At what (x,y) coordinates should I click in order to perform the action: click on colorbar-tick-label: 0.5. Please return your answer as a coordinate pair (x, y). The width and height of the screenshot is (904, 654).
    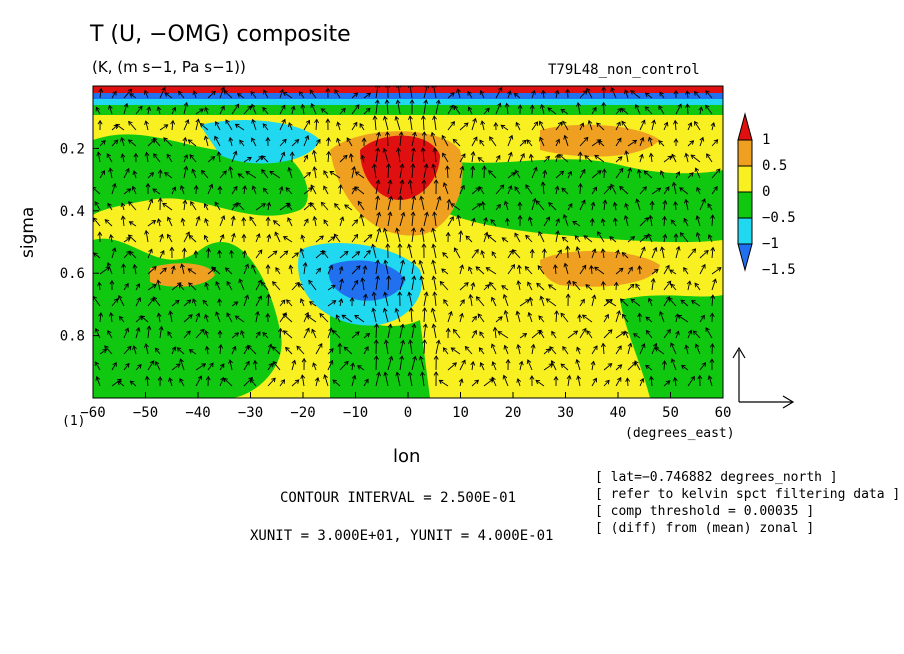
    Looking at the image, I should click on (774, 166).